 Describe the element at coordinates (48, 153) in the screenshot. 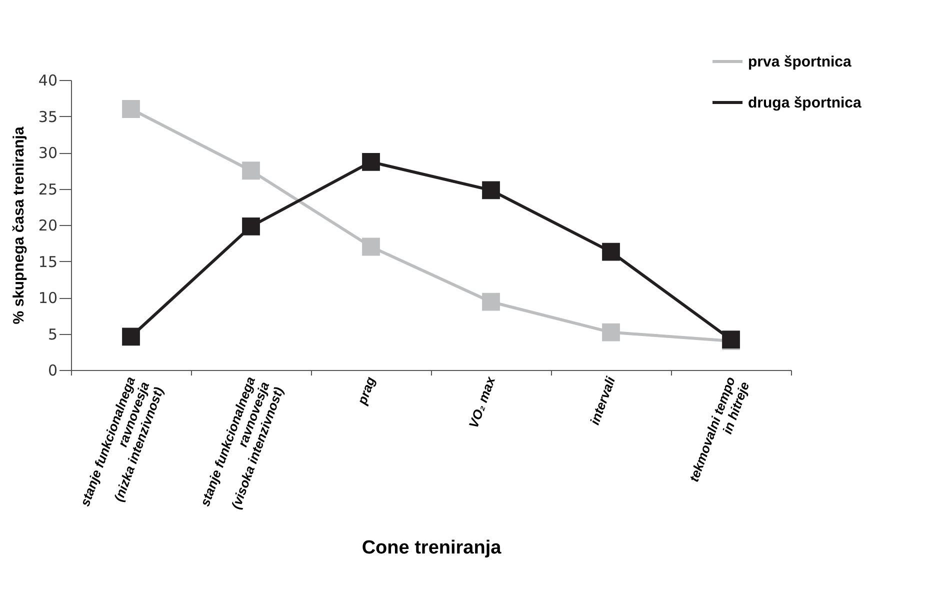

I see `y-tick-label: 30` at that location.